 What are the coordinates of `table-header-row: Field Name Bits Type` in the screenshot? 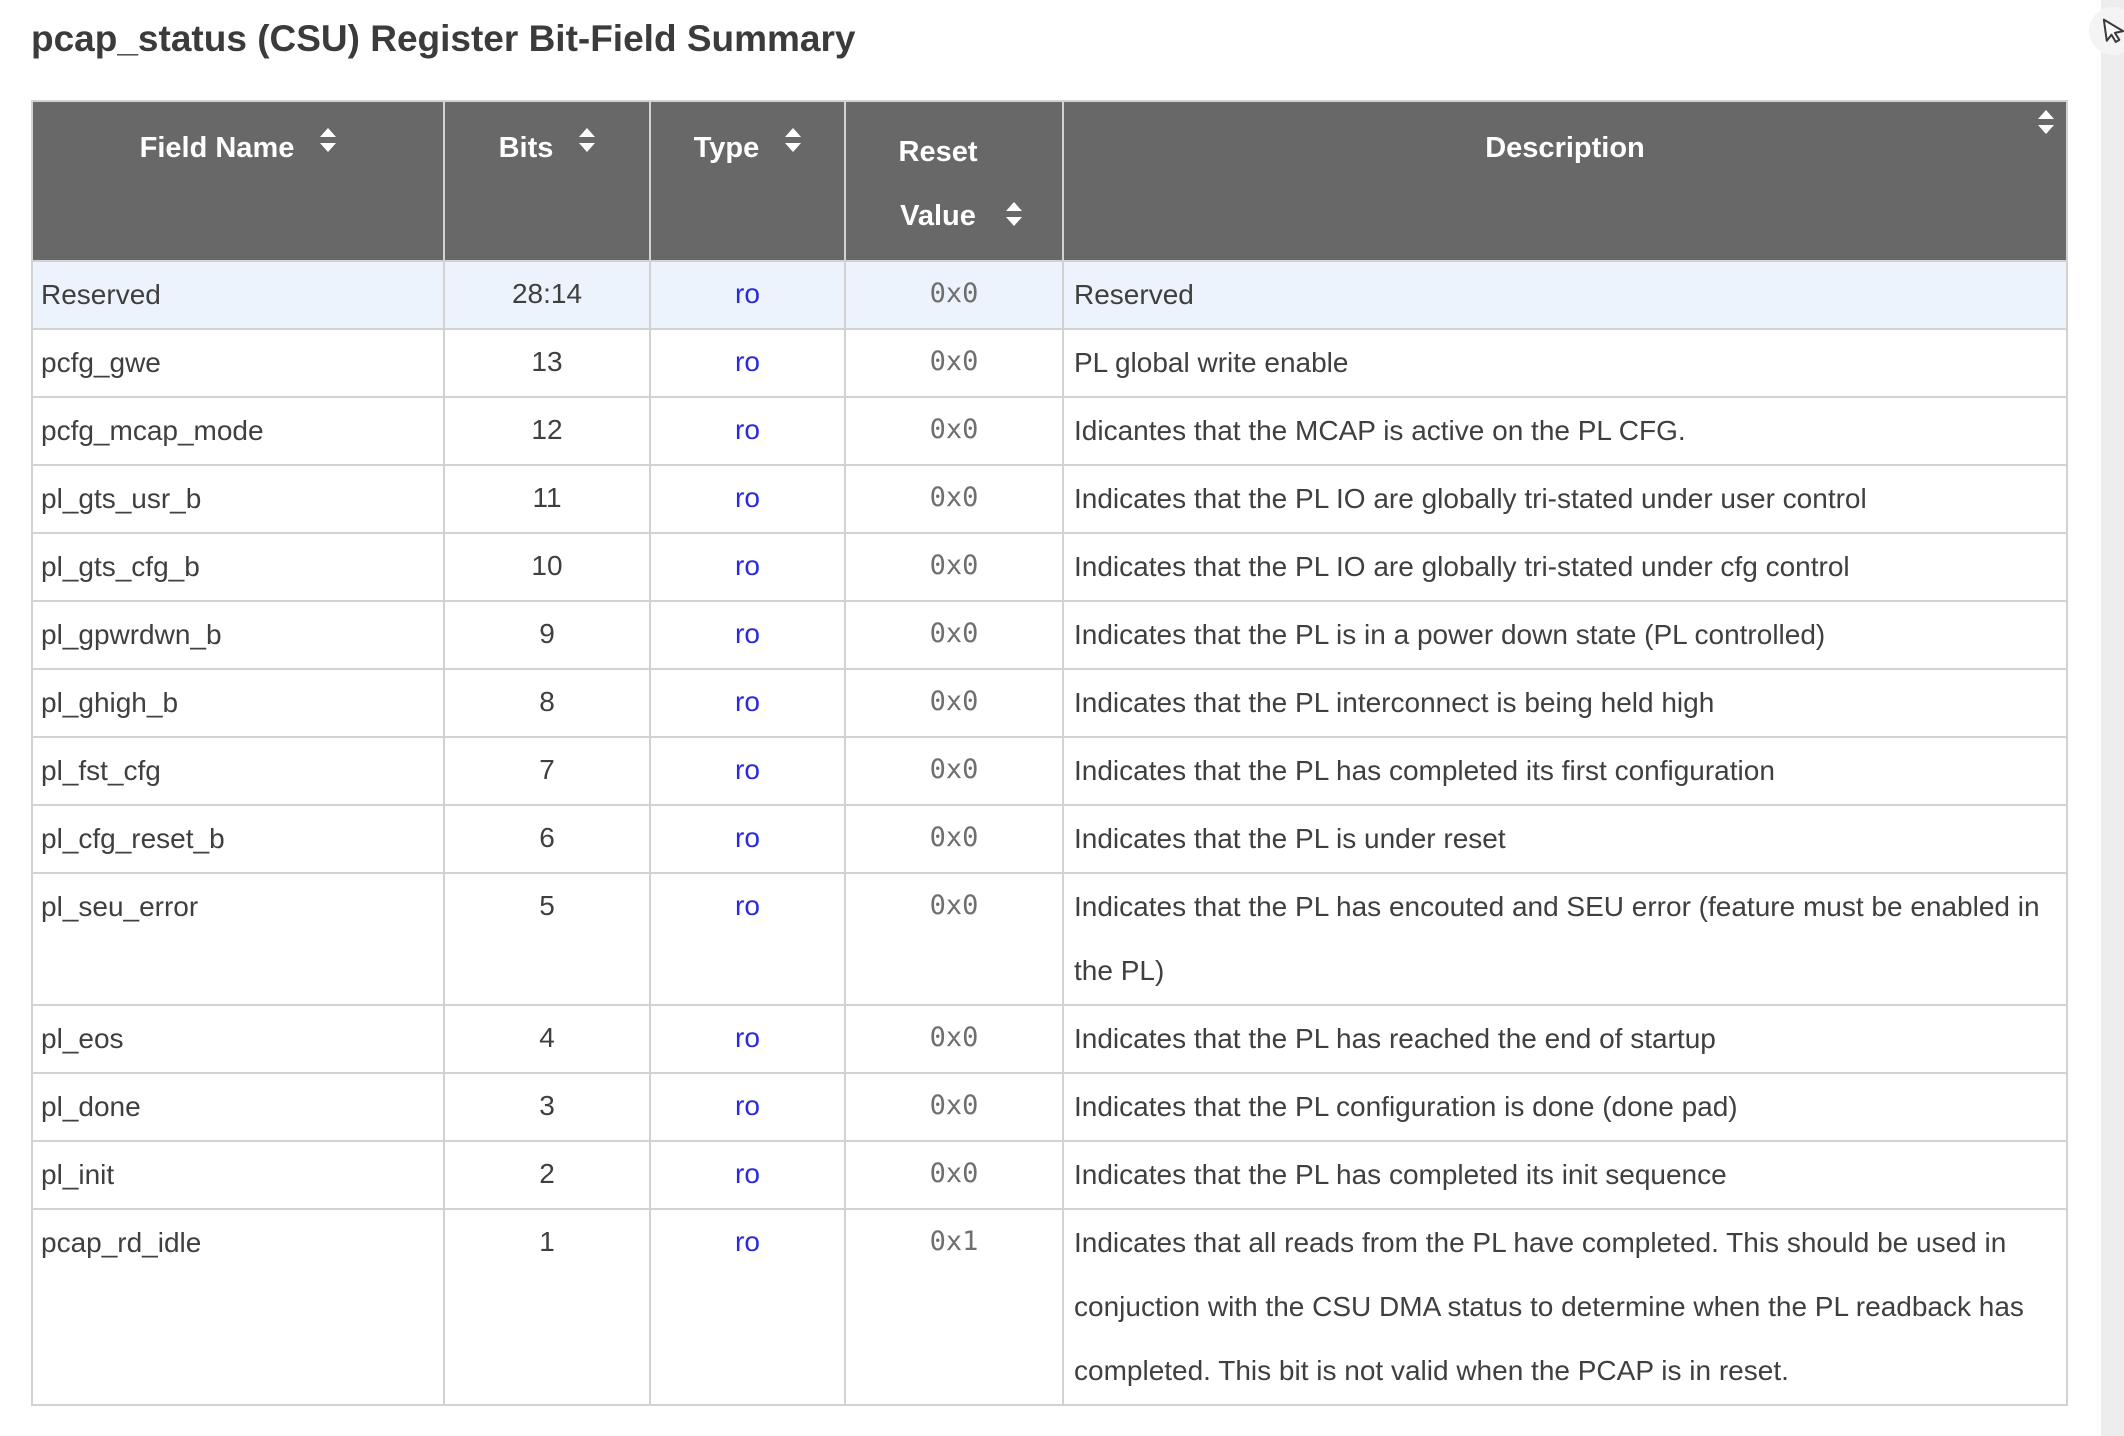 It's located at (1049, 181).